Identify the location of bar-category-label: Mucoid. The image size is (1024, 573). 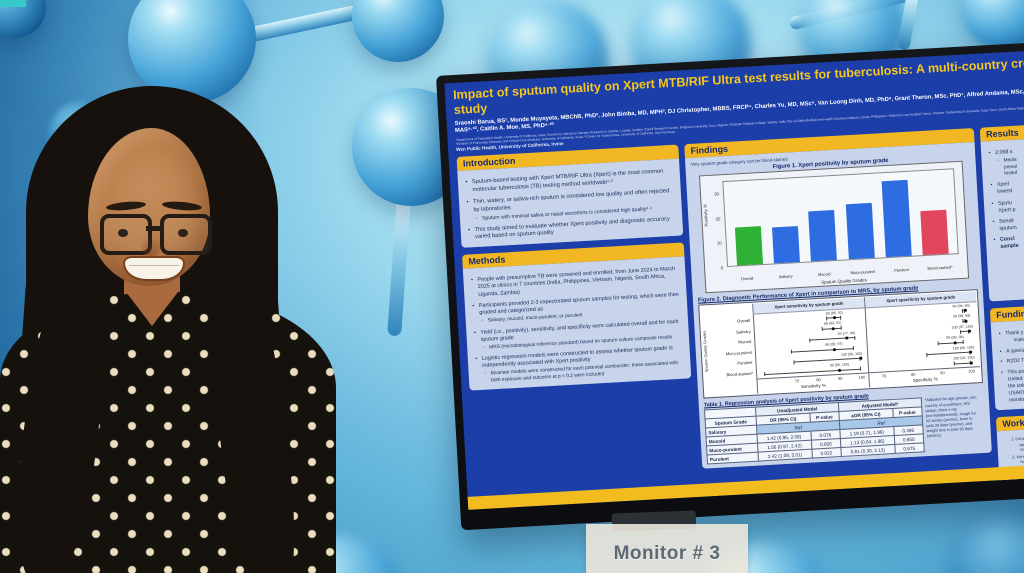
(824, 274).